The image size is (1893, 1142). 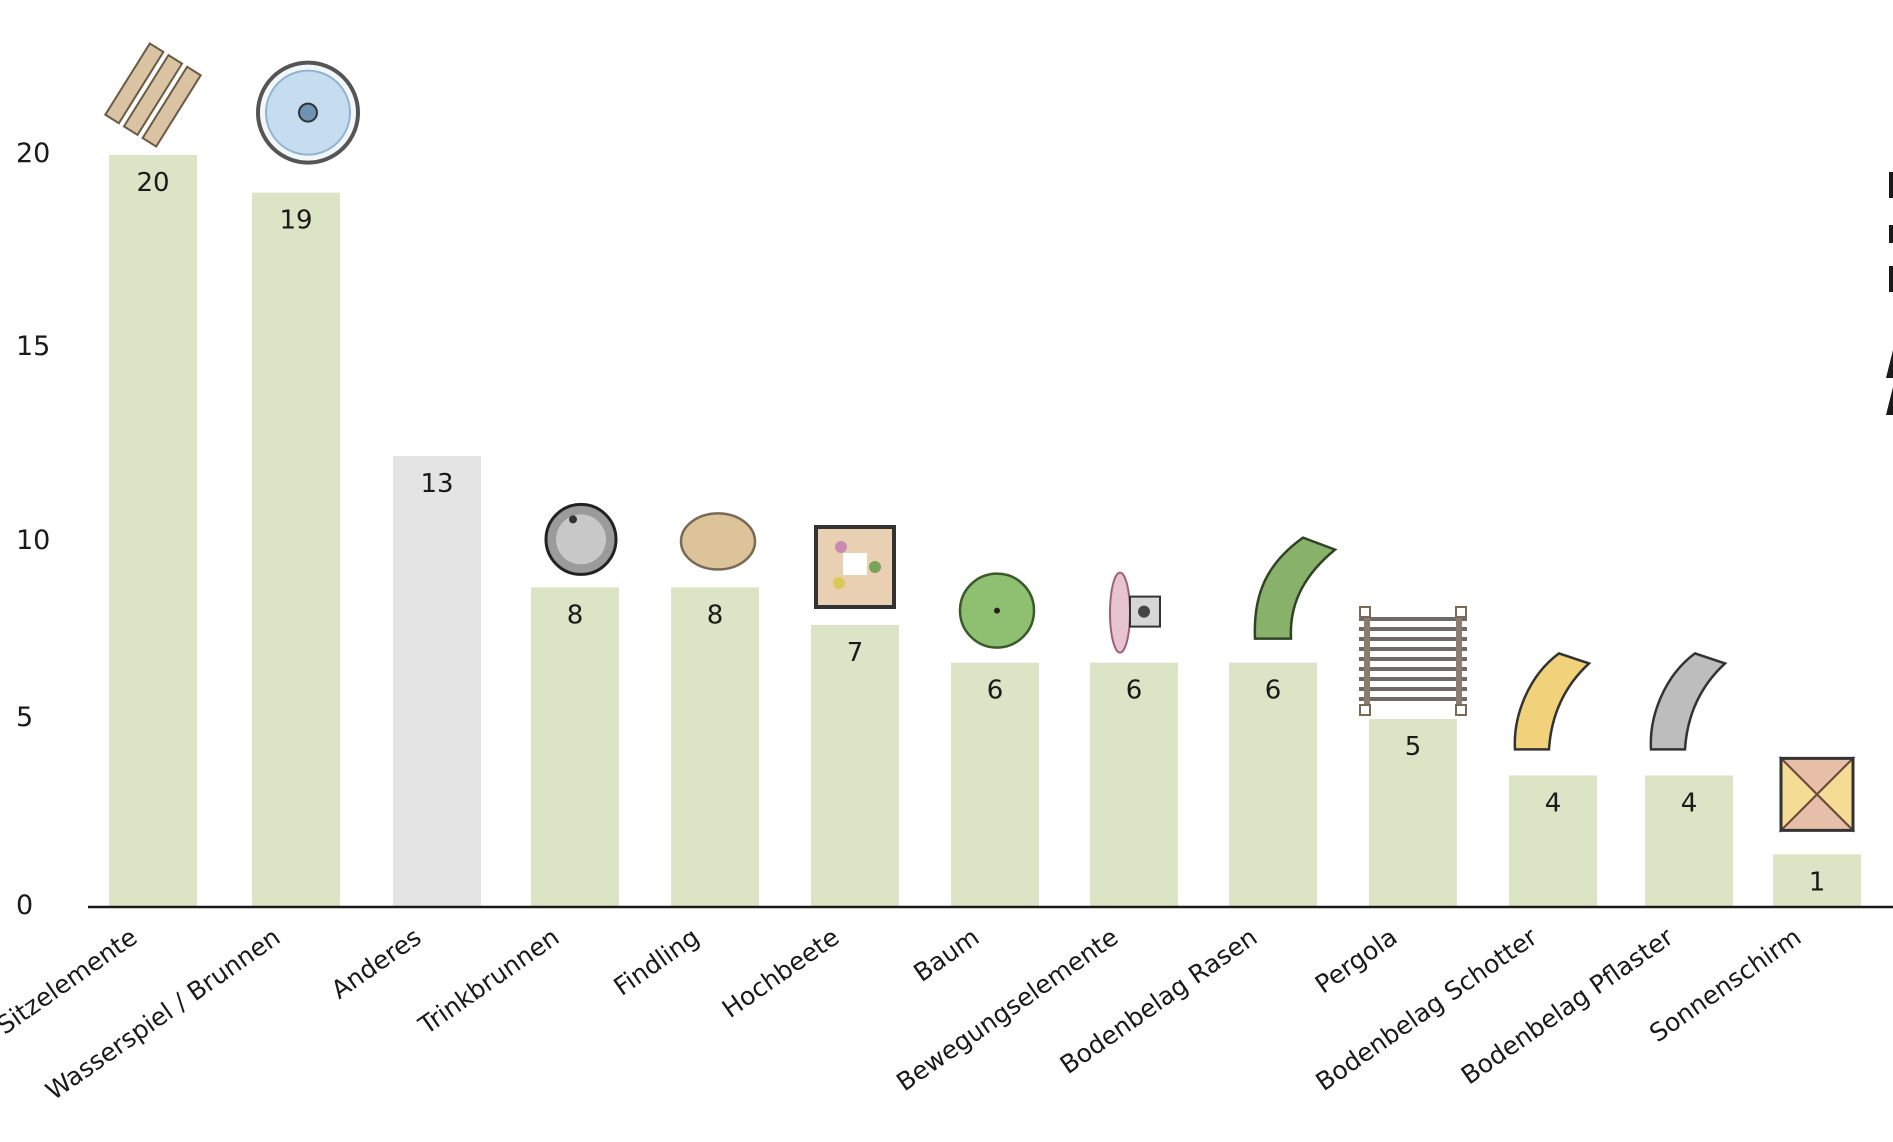 I want to click on x-tick-label: Trinkbrunnen, so click(x=489, y=981).